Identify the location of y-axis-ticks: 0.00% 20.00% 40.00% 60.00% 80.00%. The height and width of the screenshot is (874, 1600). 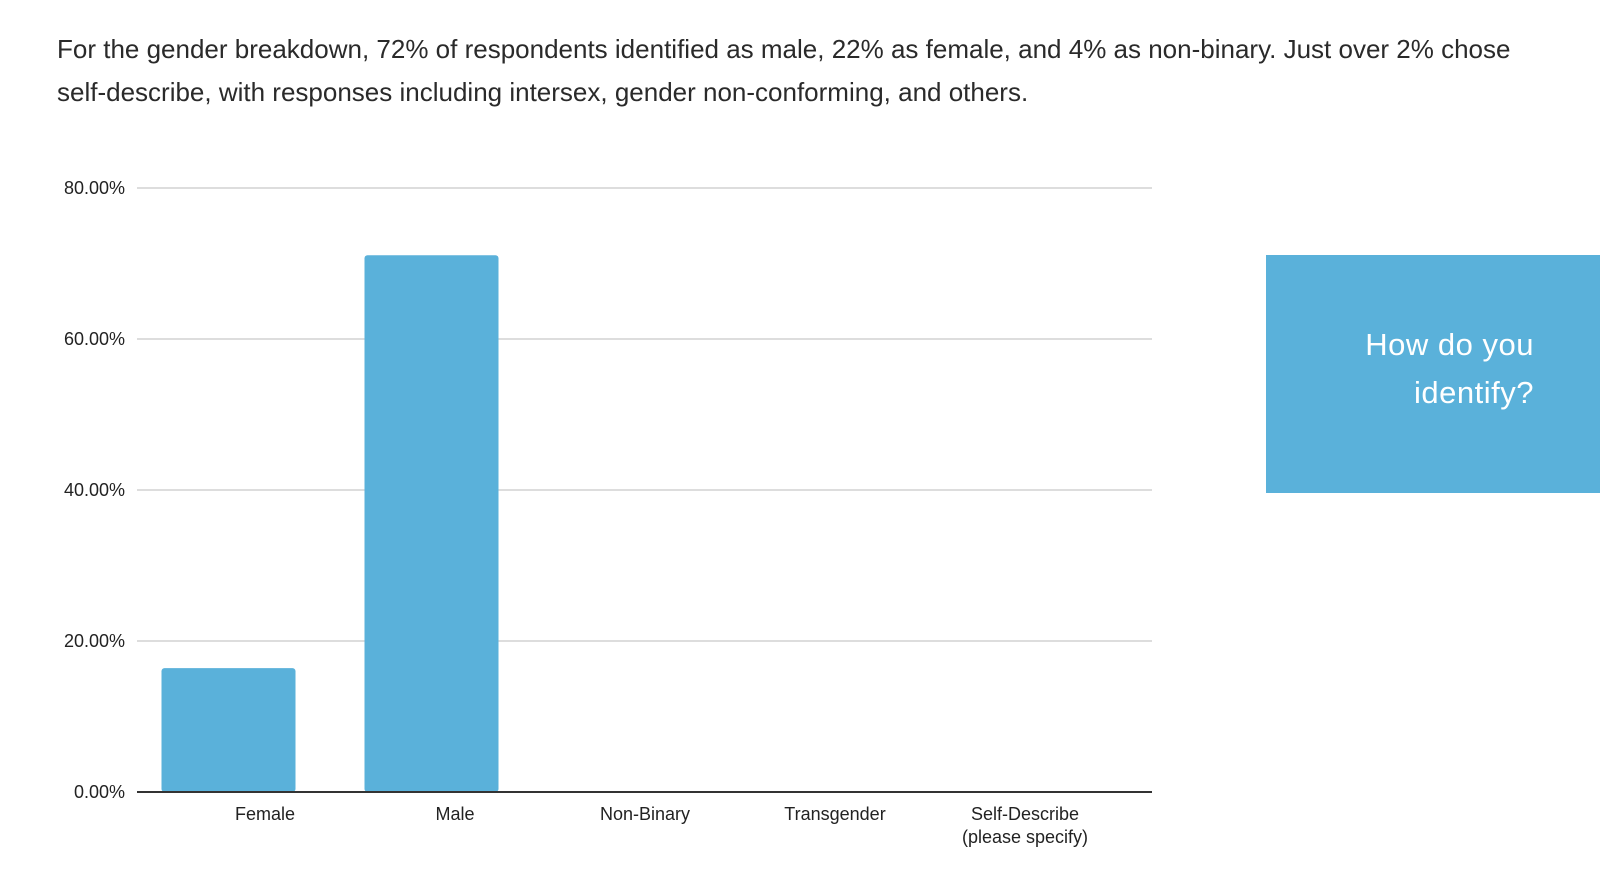
(94, 490).